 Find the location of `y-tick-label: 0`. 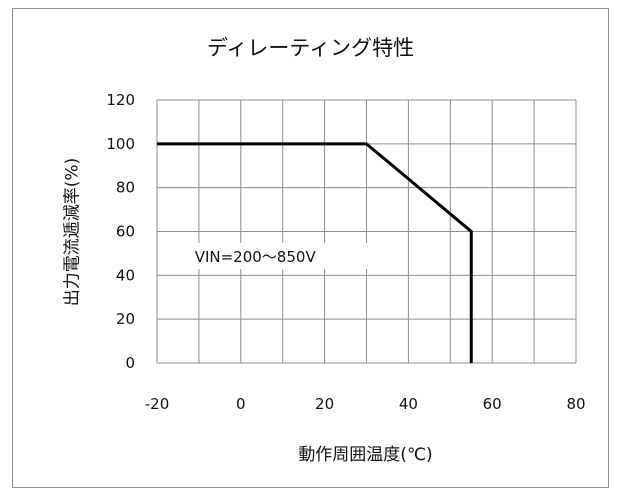

y-tick-label: 0 is located at coordinates (130, 363).